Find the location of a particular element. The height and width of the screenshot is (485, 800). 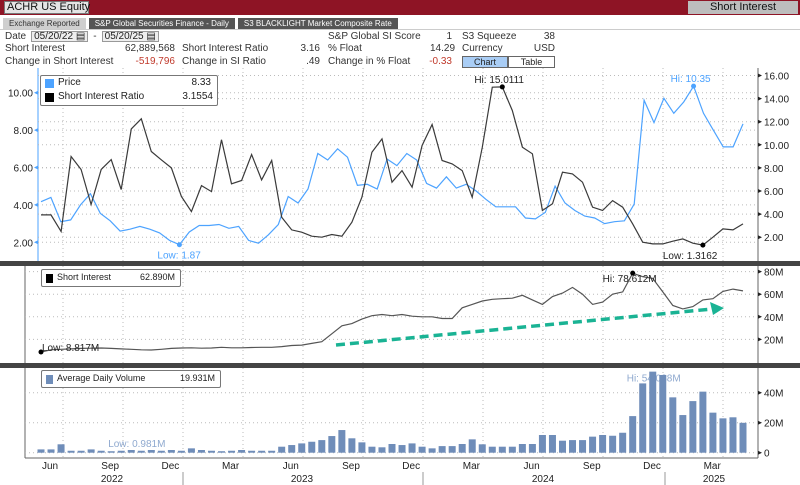

start-date-input: 05/20/22 ▤ is located at coordinates (60, 36).